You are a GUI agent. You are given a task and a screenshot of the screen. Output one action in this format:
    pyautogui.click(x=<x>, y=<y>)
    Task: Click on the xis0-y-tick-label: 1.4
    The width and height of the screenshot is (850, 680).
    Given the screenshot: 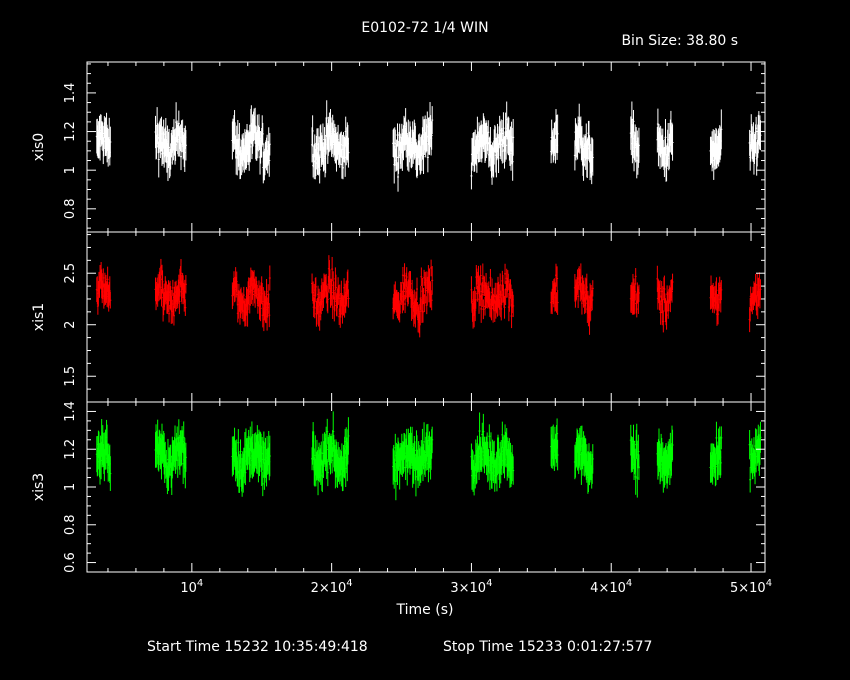 What is the action you would take?
    pyautogui.click(x=70, y=93)
    